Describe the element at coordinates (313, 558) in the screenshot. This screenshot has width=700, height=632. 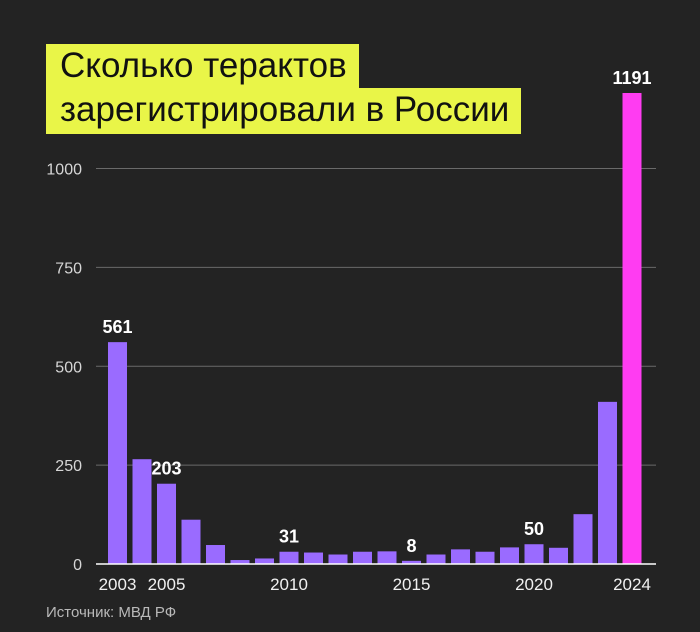
I see `bar-2011` at that location.